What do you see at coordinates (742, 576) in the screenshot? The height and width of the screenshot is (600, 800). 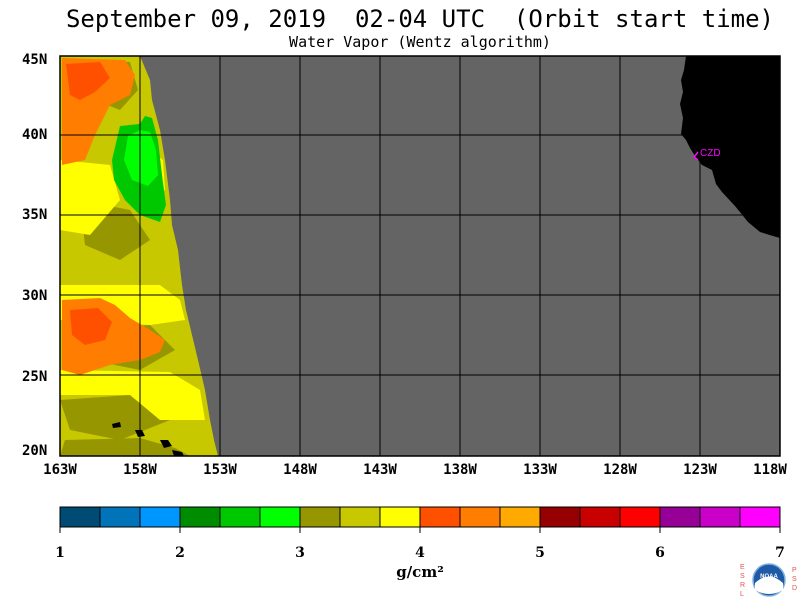 I see `logo-letter-s: S` at bounding box center [742, 576].